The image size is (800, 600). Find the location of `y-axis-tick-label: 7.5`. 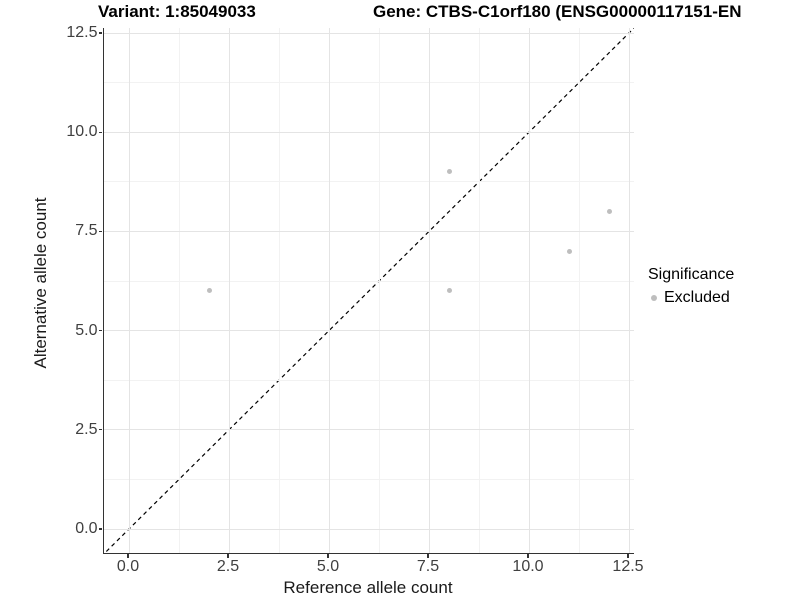

y-axis-tick-label: 7.5 is located at coordinates (86, 231).